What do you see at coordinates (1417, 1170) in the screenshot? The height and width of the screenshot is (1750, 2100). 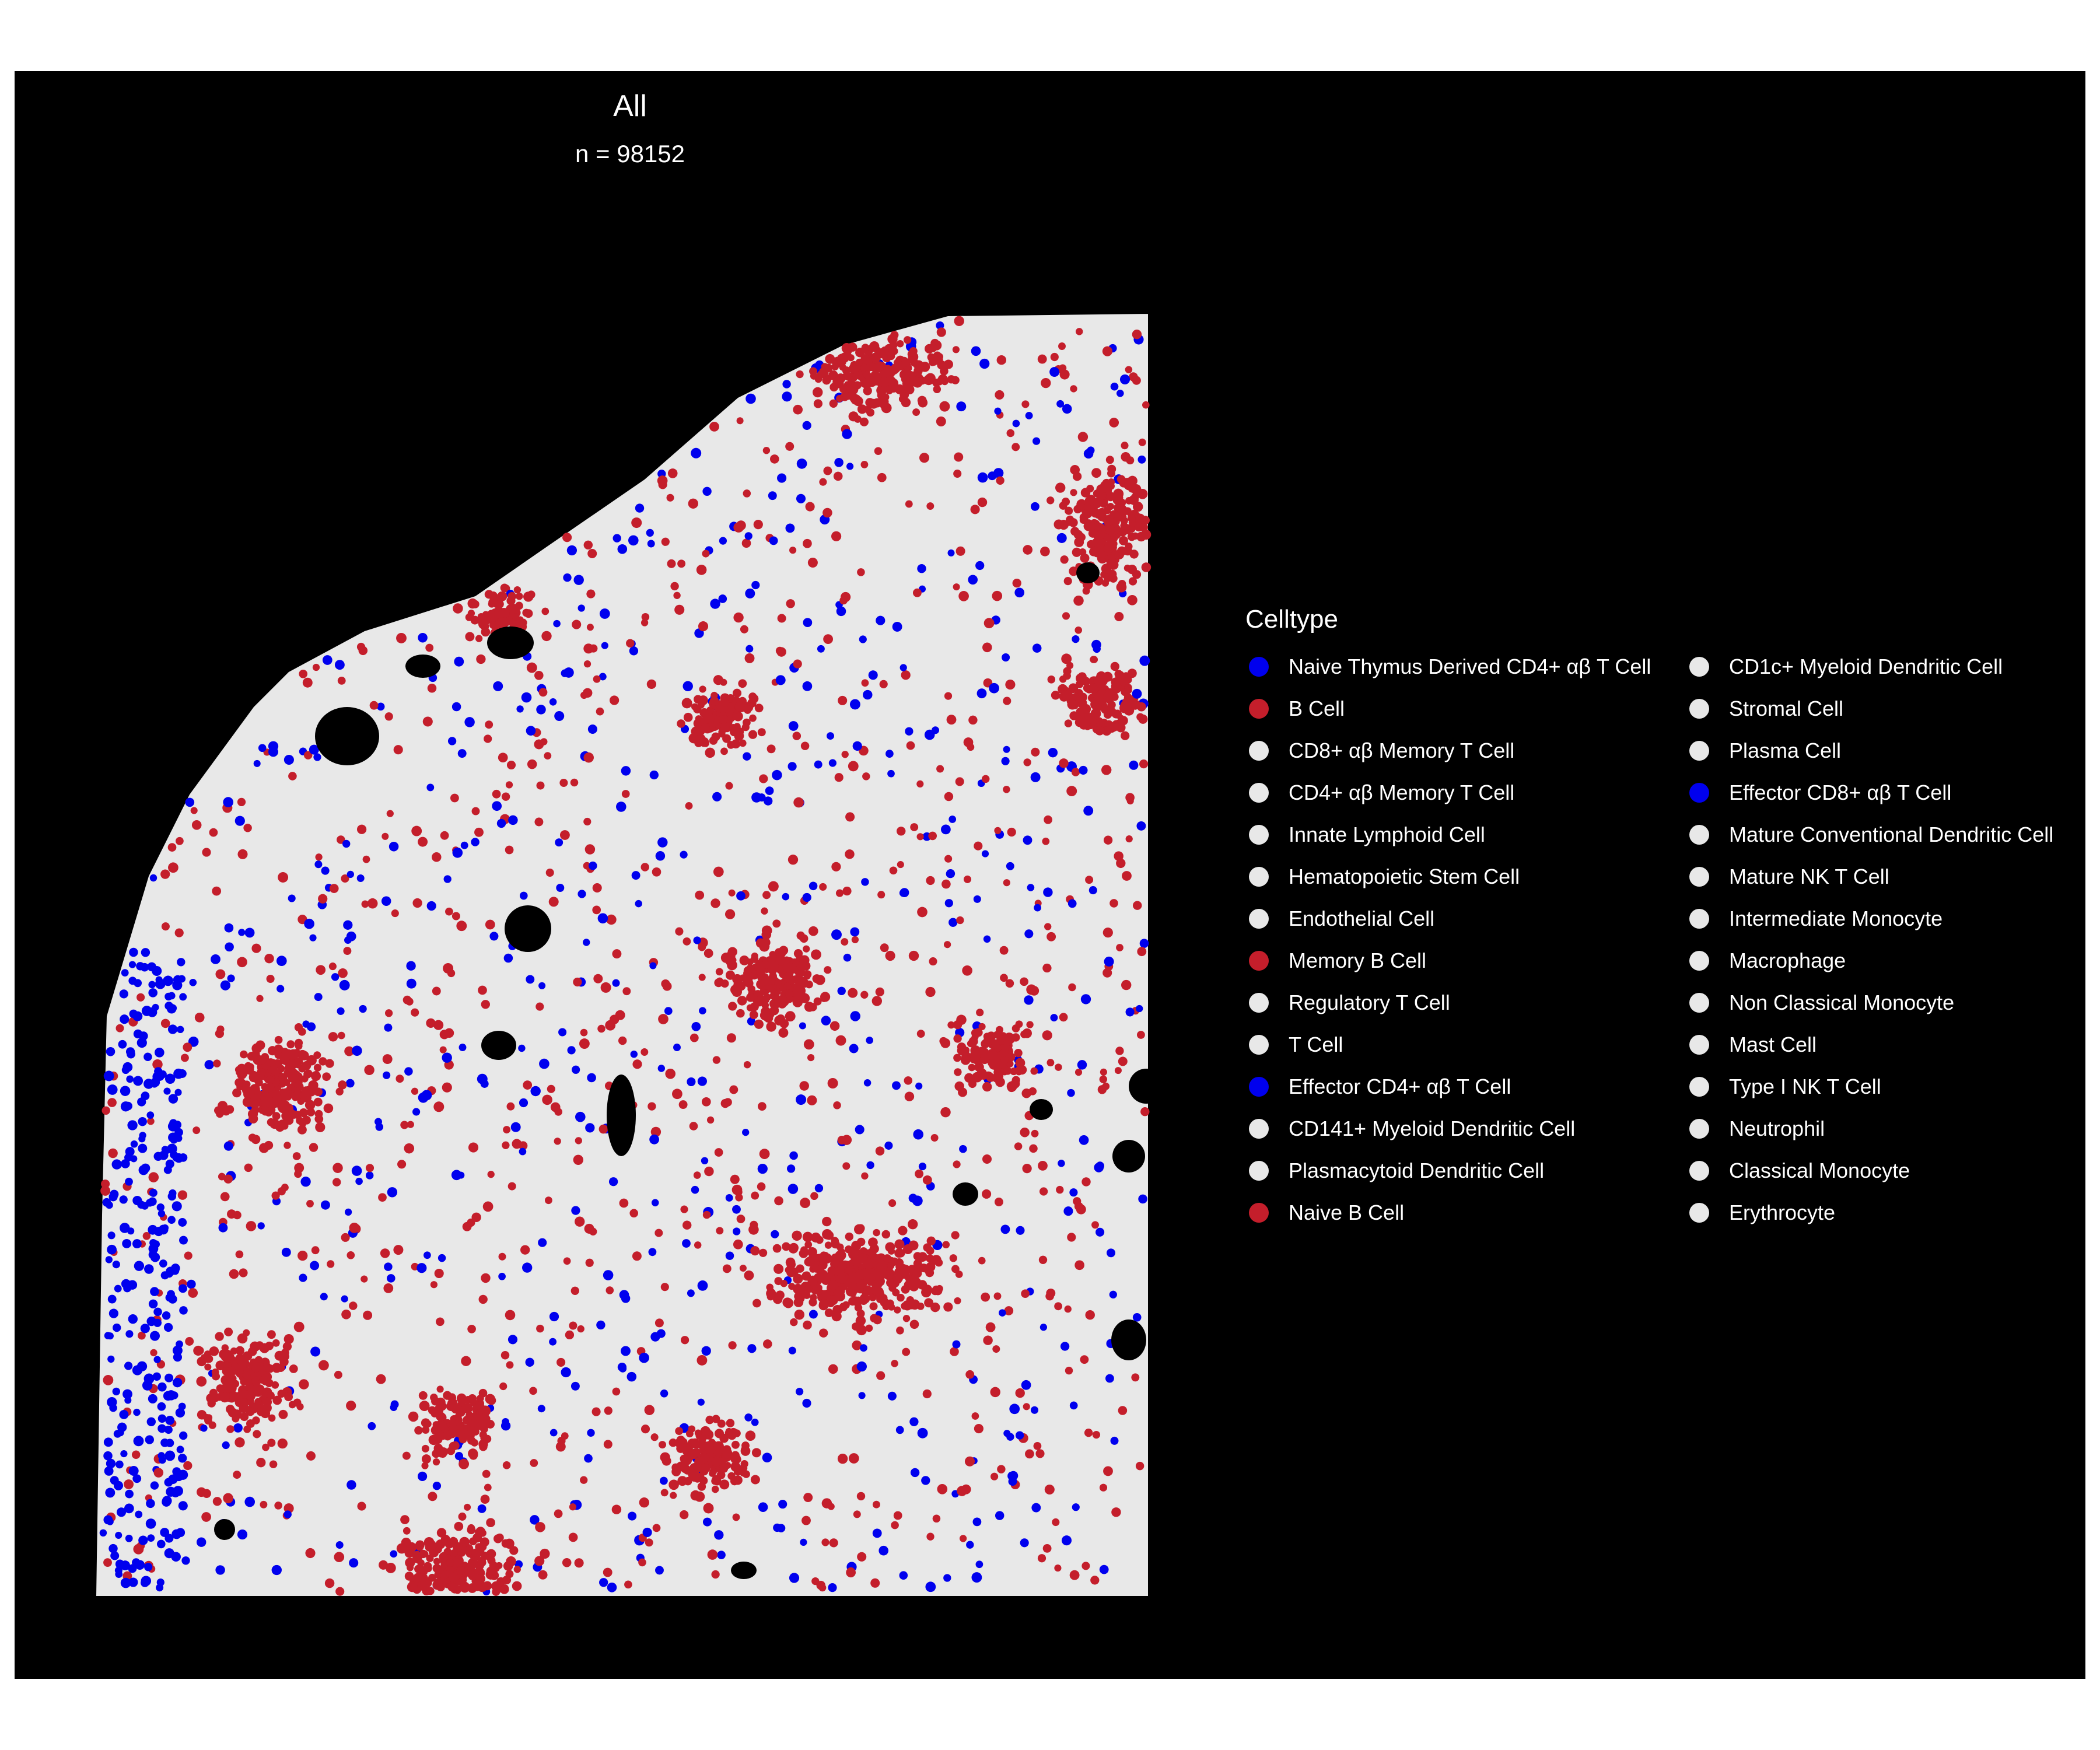 I see `legend-label: Plasmacytoid Dendritic Cell` at bounding box center [1417, 1170].